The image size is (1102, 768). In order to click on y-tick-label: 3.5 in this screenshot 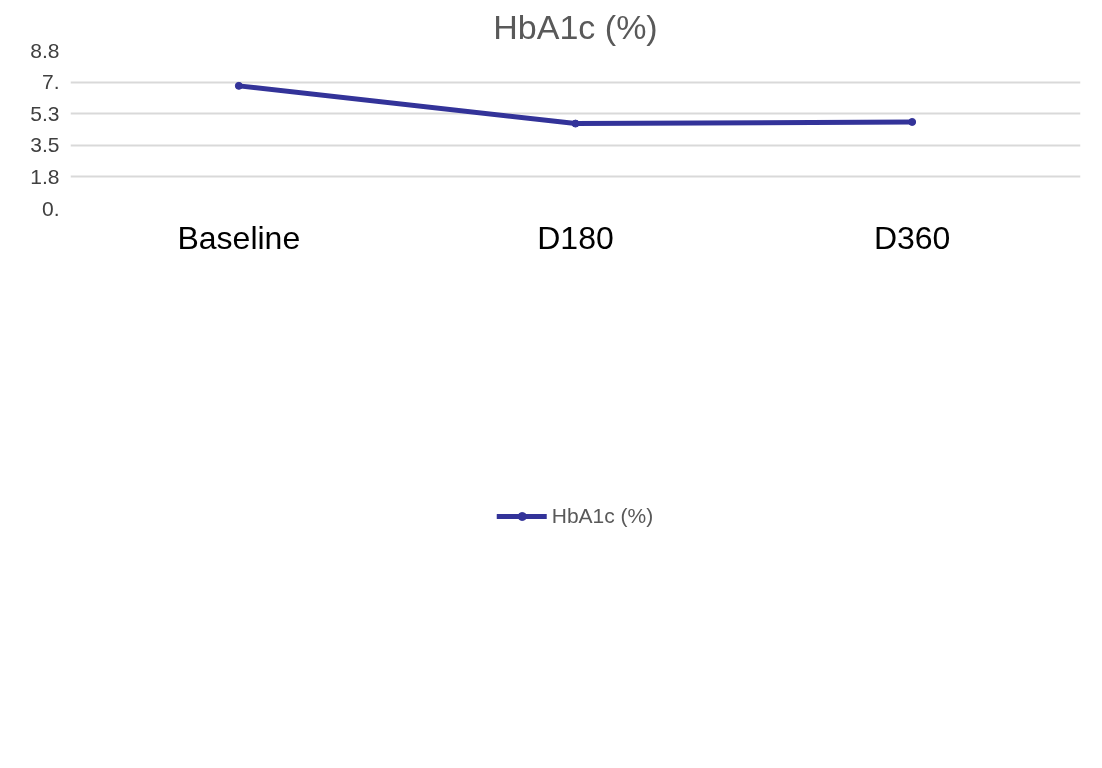, I will do `click(45, 145)`.